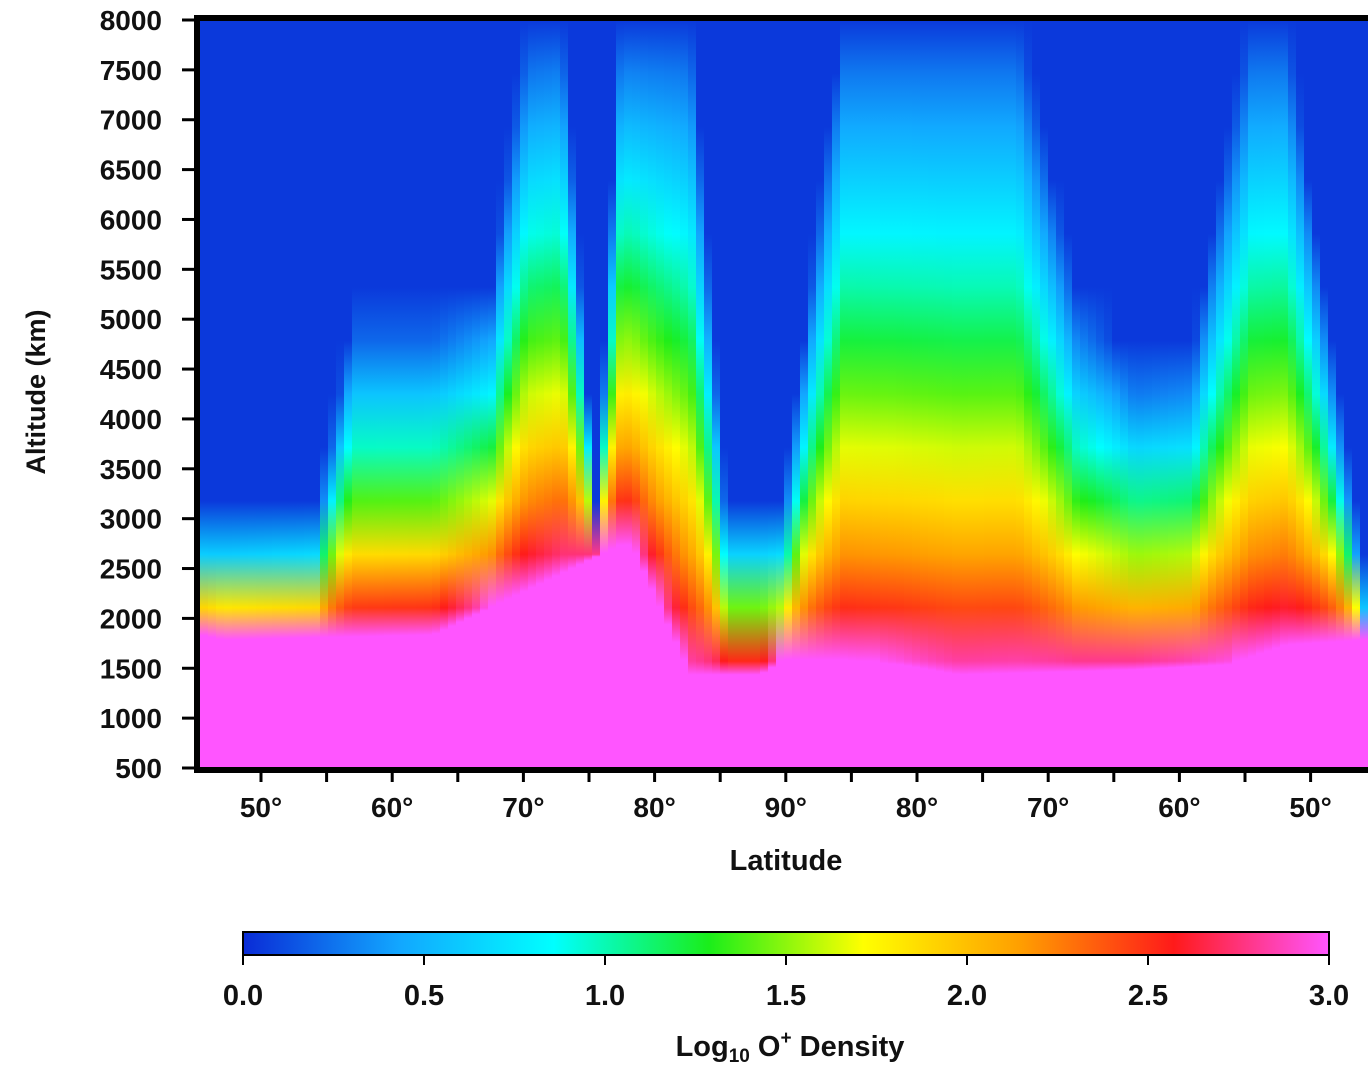 The image size is (1368, 1066). I want to click on y-tick-label: 1000, so click(131, 718).